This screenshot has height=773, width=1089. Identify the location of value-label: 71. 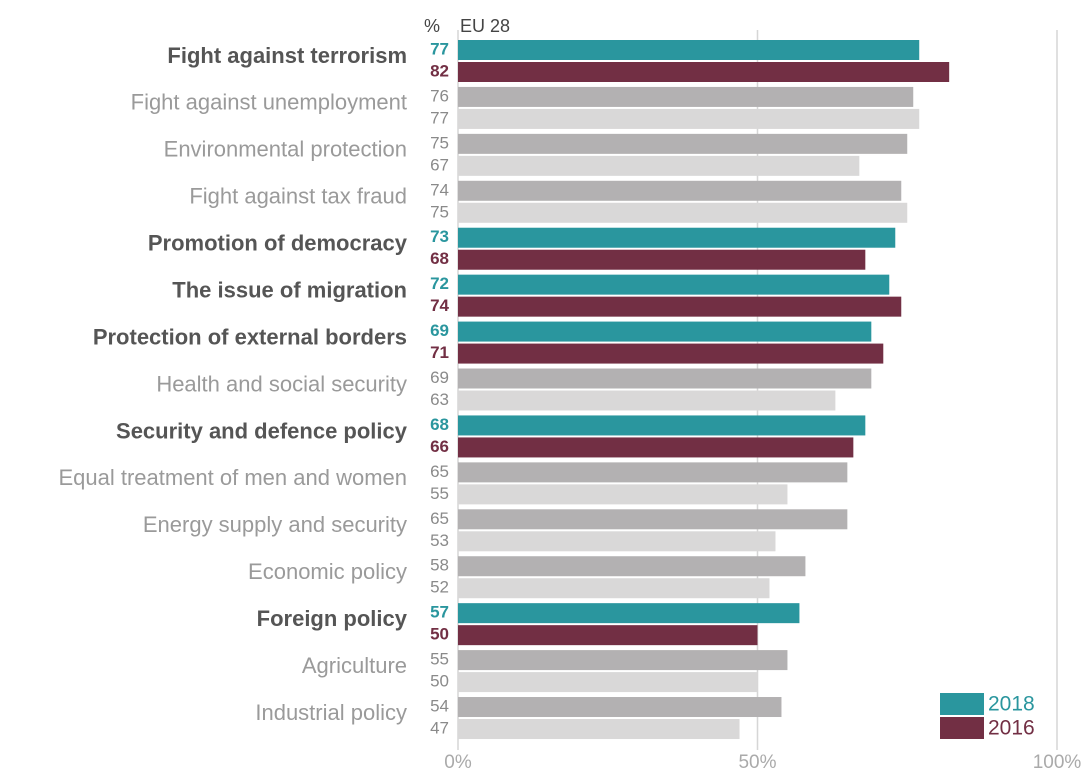
(439, 352).